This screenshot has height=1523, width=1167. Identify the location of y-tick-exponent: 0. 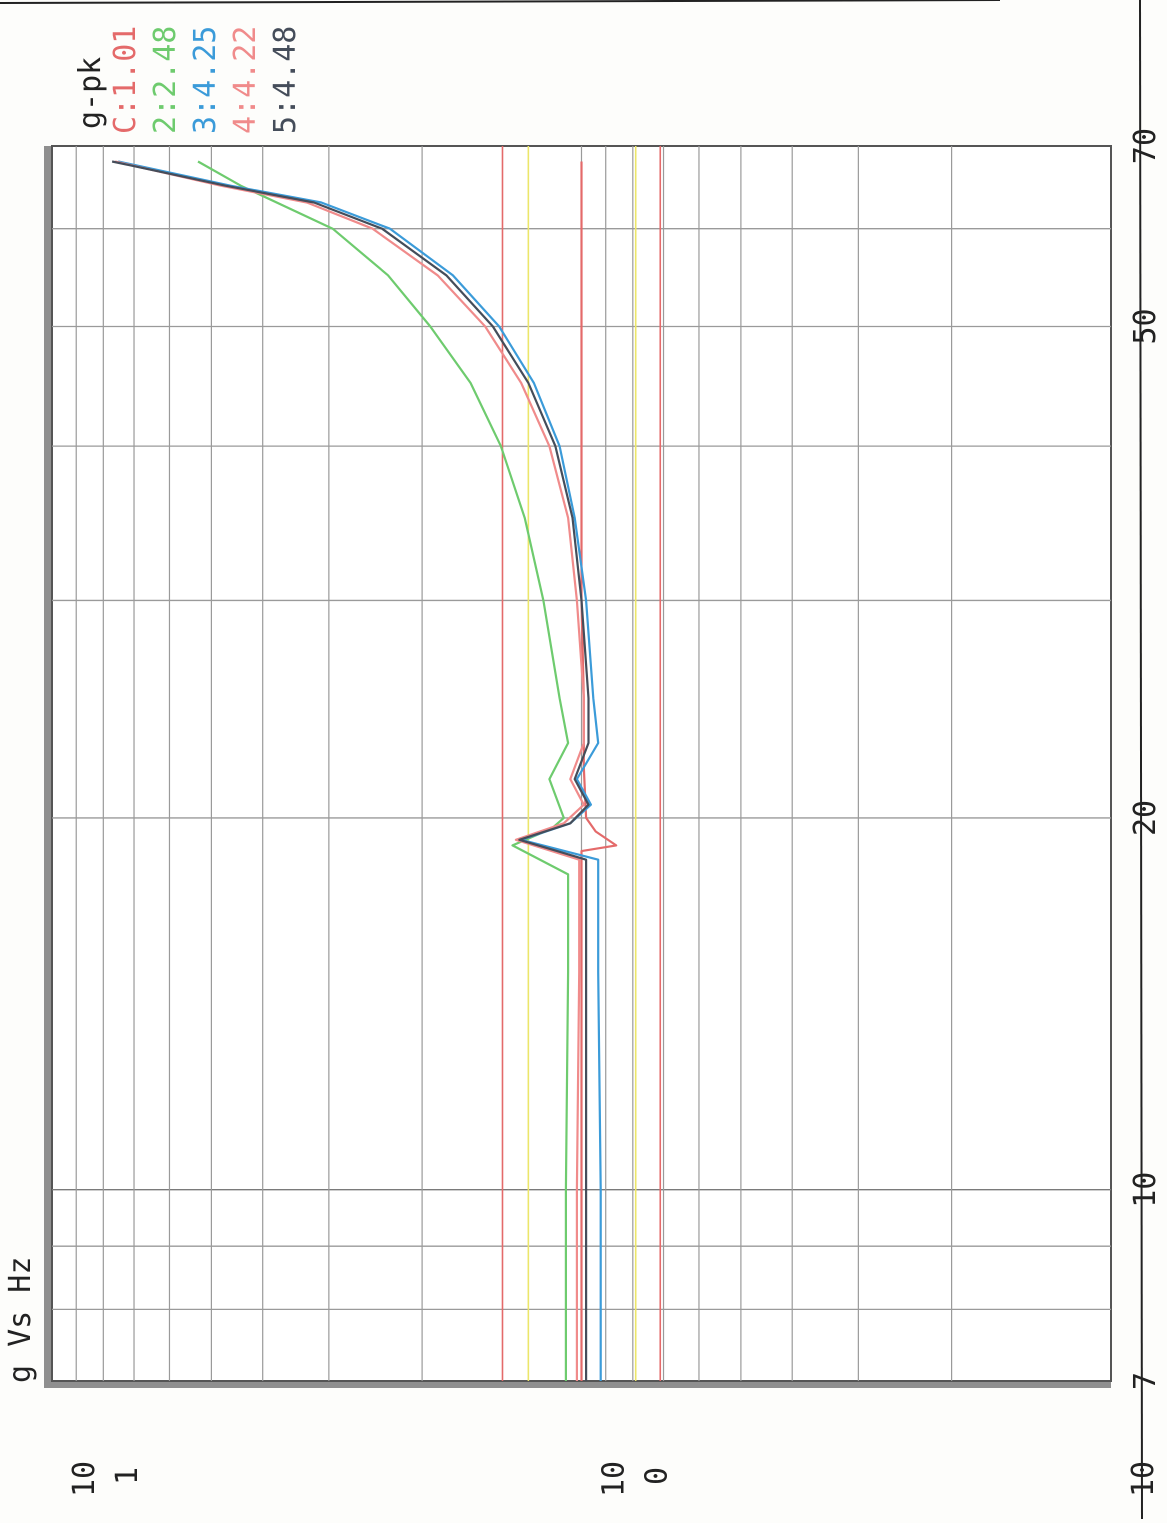
(657, 1476).